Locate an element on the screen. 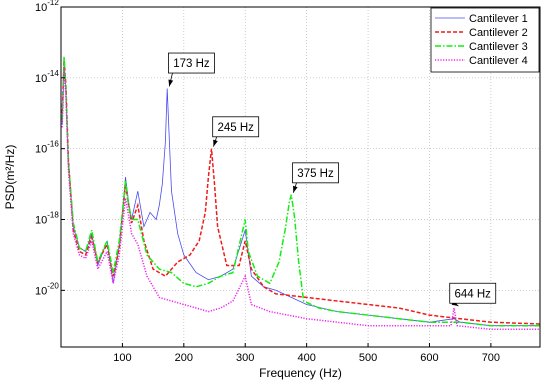 This screenshot has height=387, width=543. x-tick-label: 200 is located at coordinates (184, 358).